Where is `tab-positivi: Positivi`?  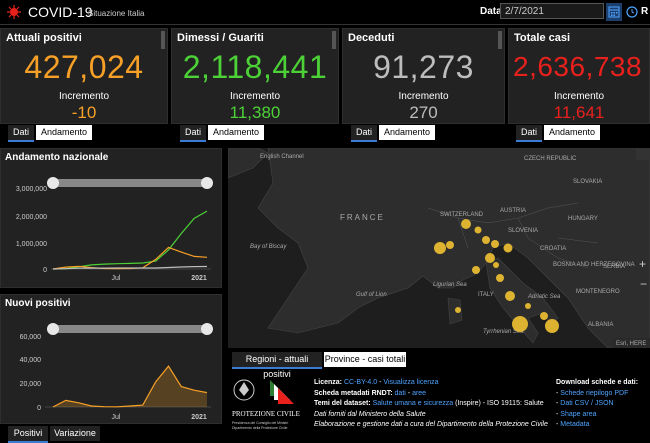 tab-positivi: Positivi is located at coordinates (28, 434).